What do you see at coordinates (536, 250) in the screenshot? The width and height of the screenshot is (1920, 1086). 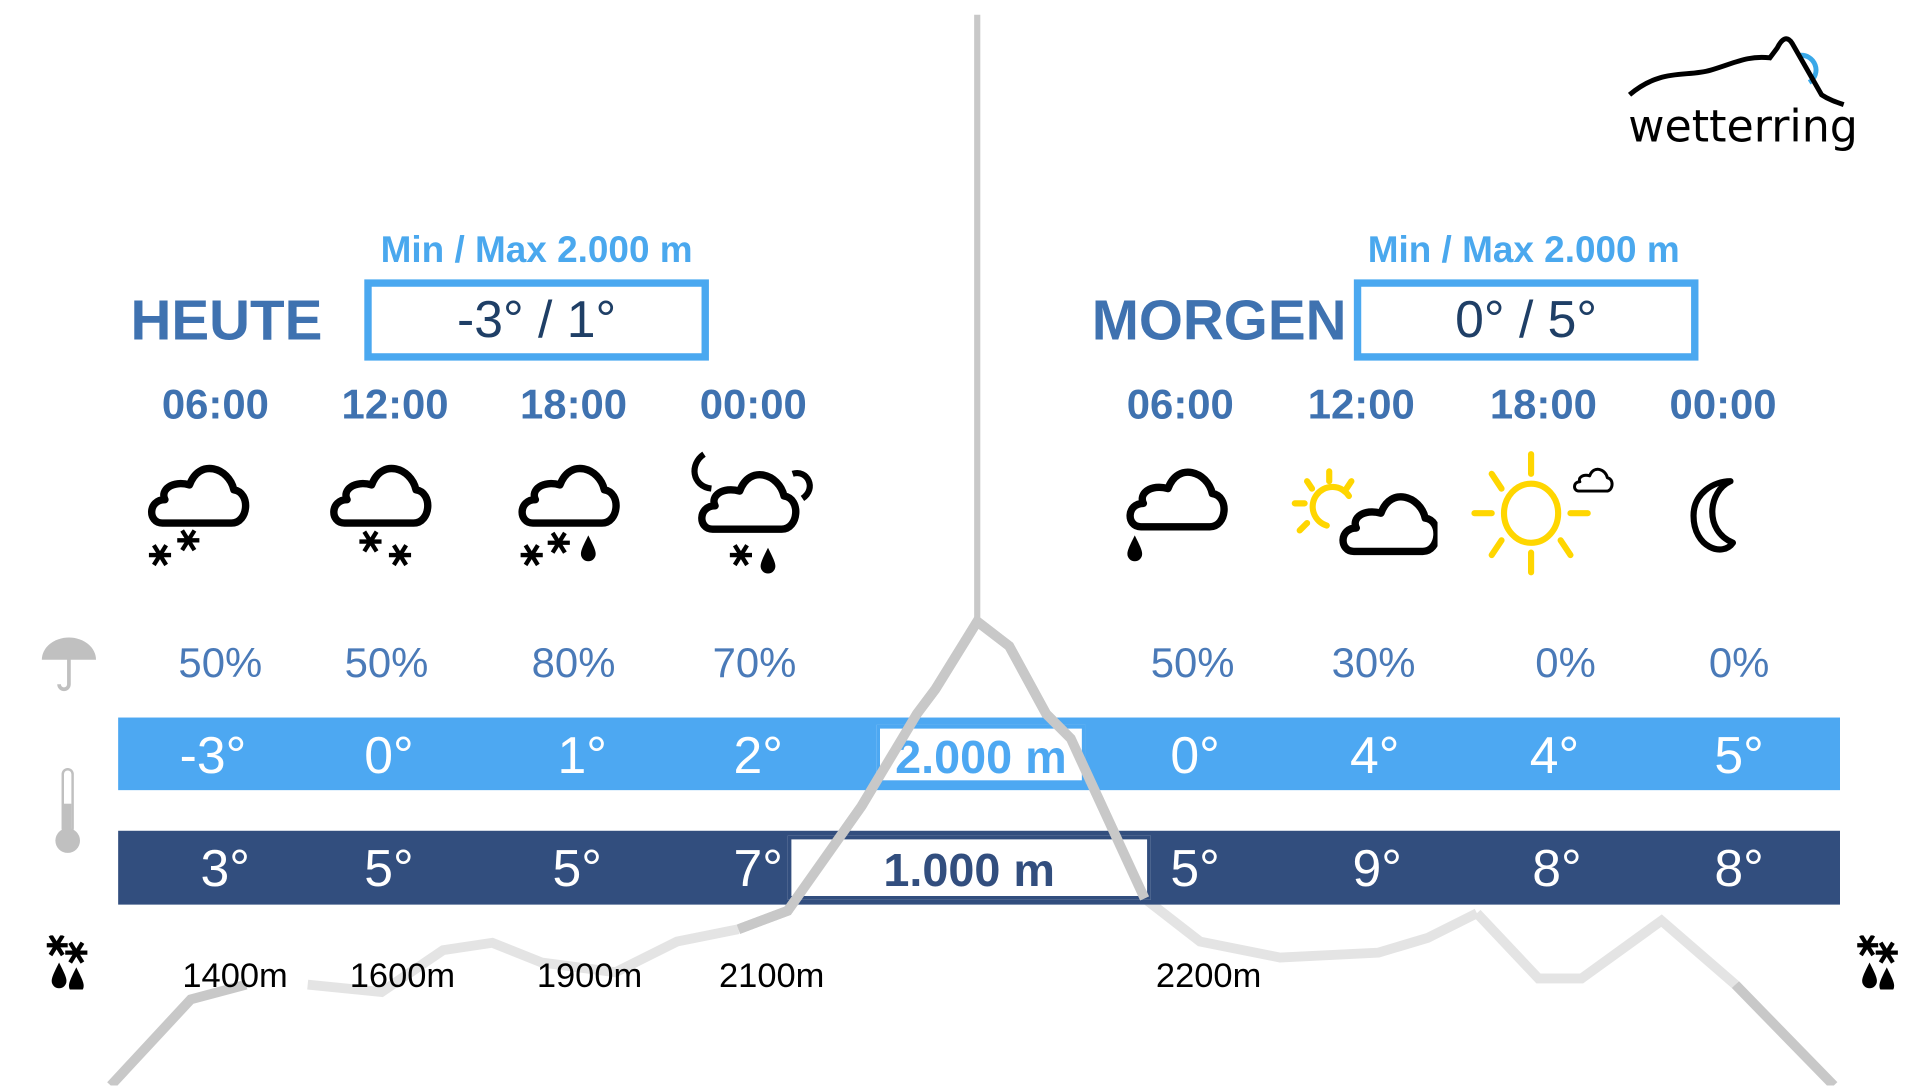 I see `today-minmax-label: Min / Max 2.000 m` at bounding box center [536, 250].